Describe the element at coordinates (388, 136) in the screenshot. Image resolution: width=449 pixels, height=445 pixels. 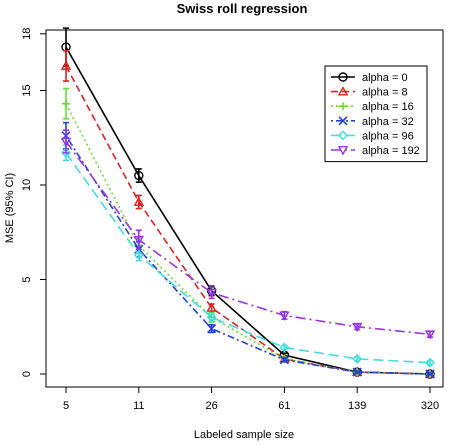
I see `legend-label: alpha = 96` at that location.